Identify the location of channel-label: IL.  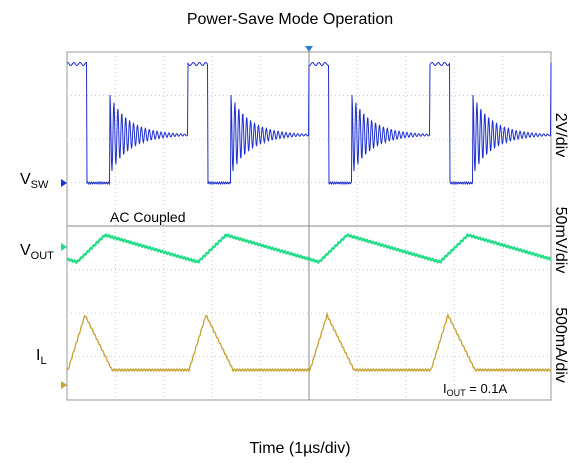
(41, 357).